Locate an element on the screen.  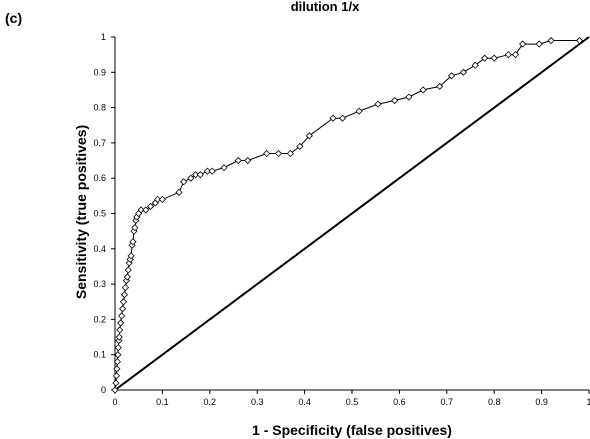
y-tick-label: 0.7 is located at coordinates (99, 143).